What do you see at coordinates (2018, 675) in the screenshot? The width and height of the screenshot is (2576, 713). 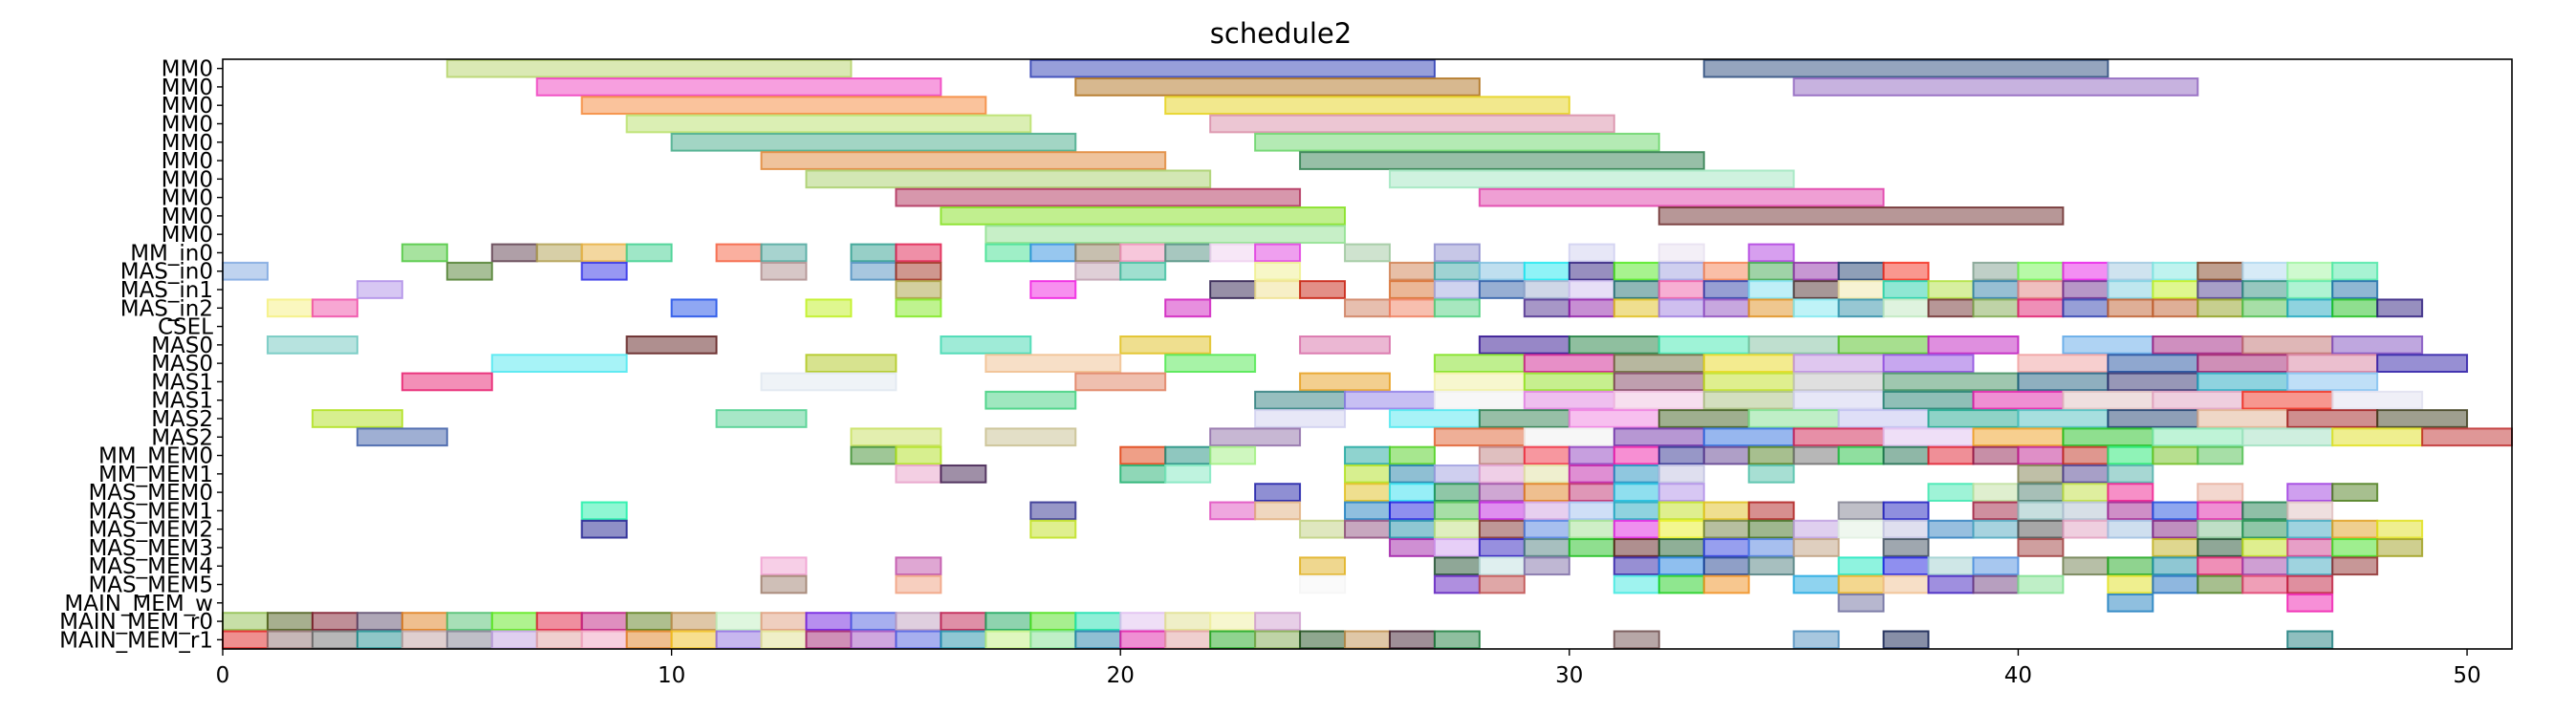 I see `x-tick-label: 40` at bounding box center [2018, 675].